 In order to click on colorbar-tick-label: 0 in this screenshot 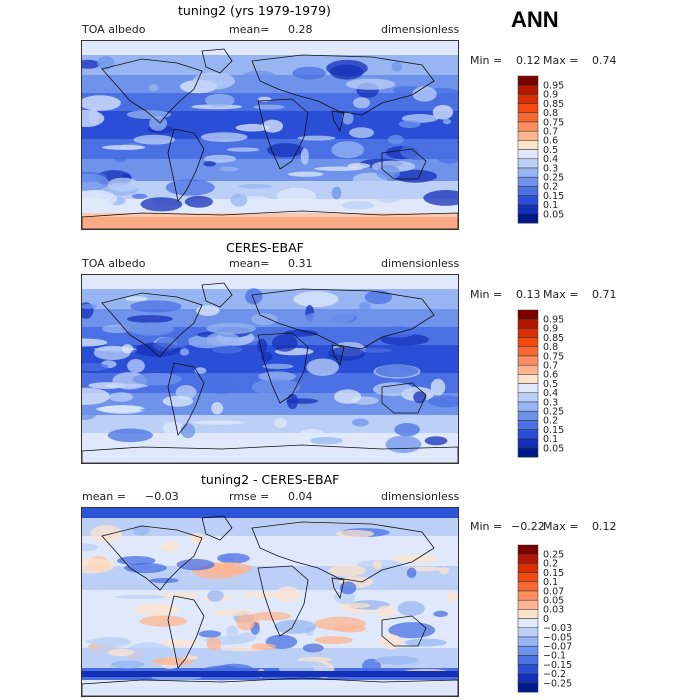, I will do `click(546, 619)`.